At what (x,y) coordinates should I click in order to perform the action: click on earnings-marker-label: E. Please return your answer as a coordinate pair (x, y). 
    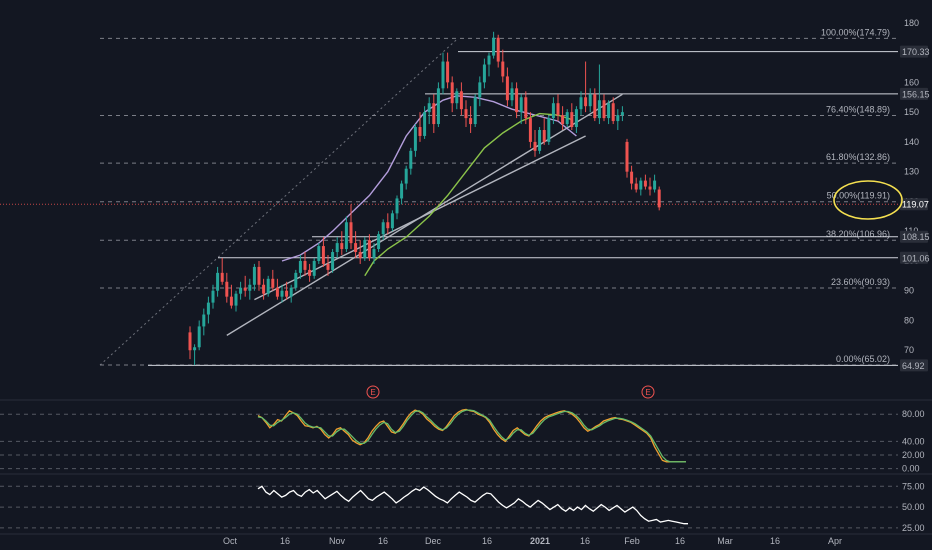
    Looking at the image, I should click on (372, 392).